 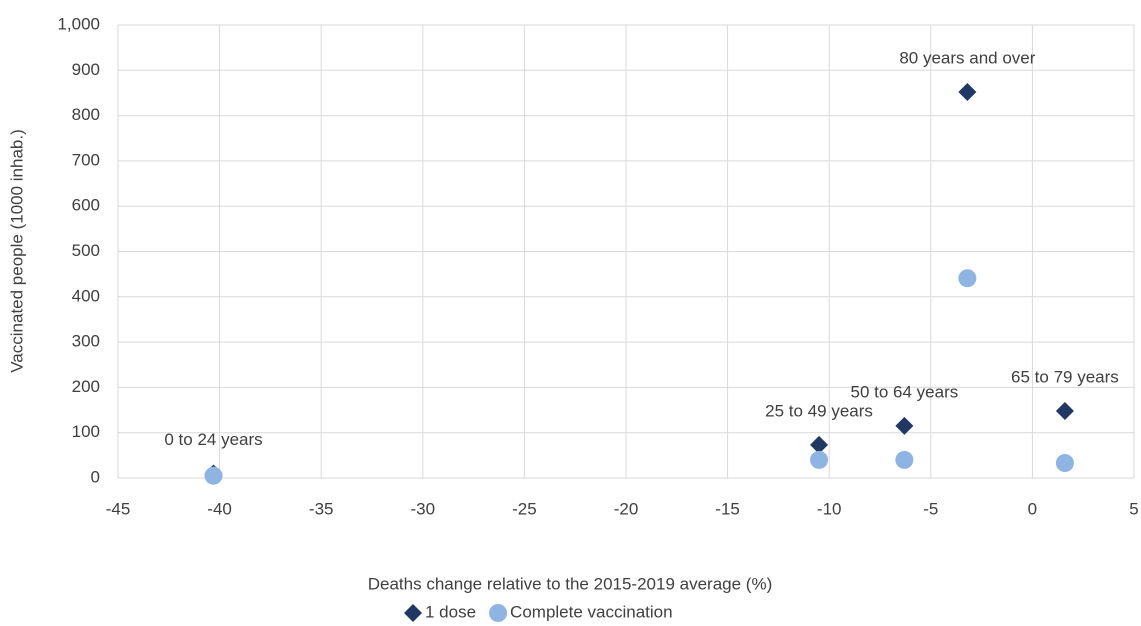 What do you see at coordinates (591, 611) in the screenshot?
I see `legend-label: Complete vaccination` at bounding box center [591, 611].